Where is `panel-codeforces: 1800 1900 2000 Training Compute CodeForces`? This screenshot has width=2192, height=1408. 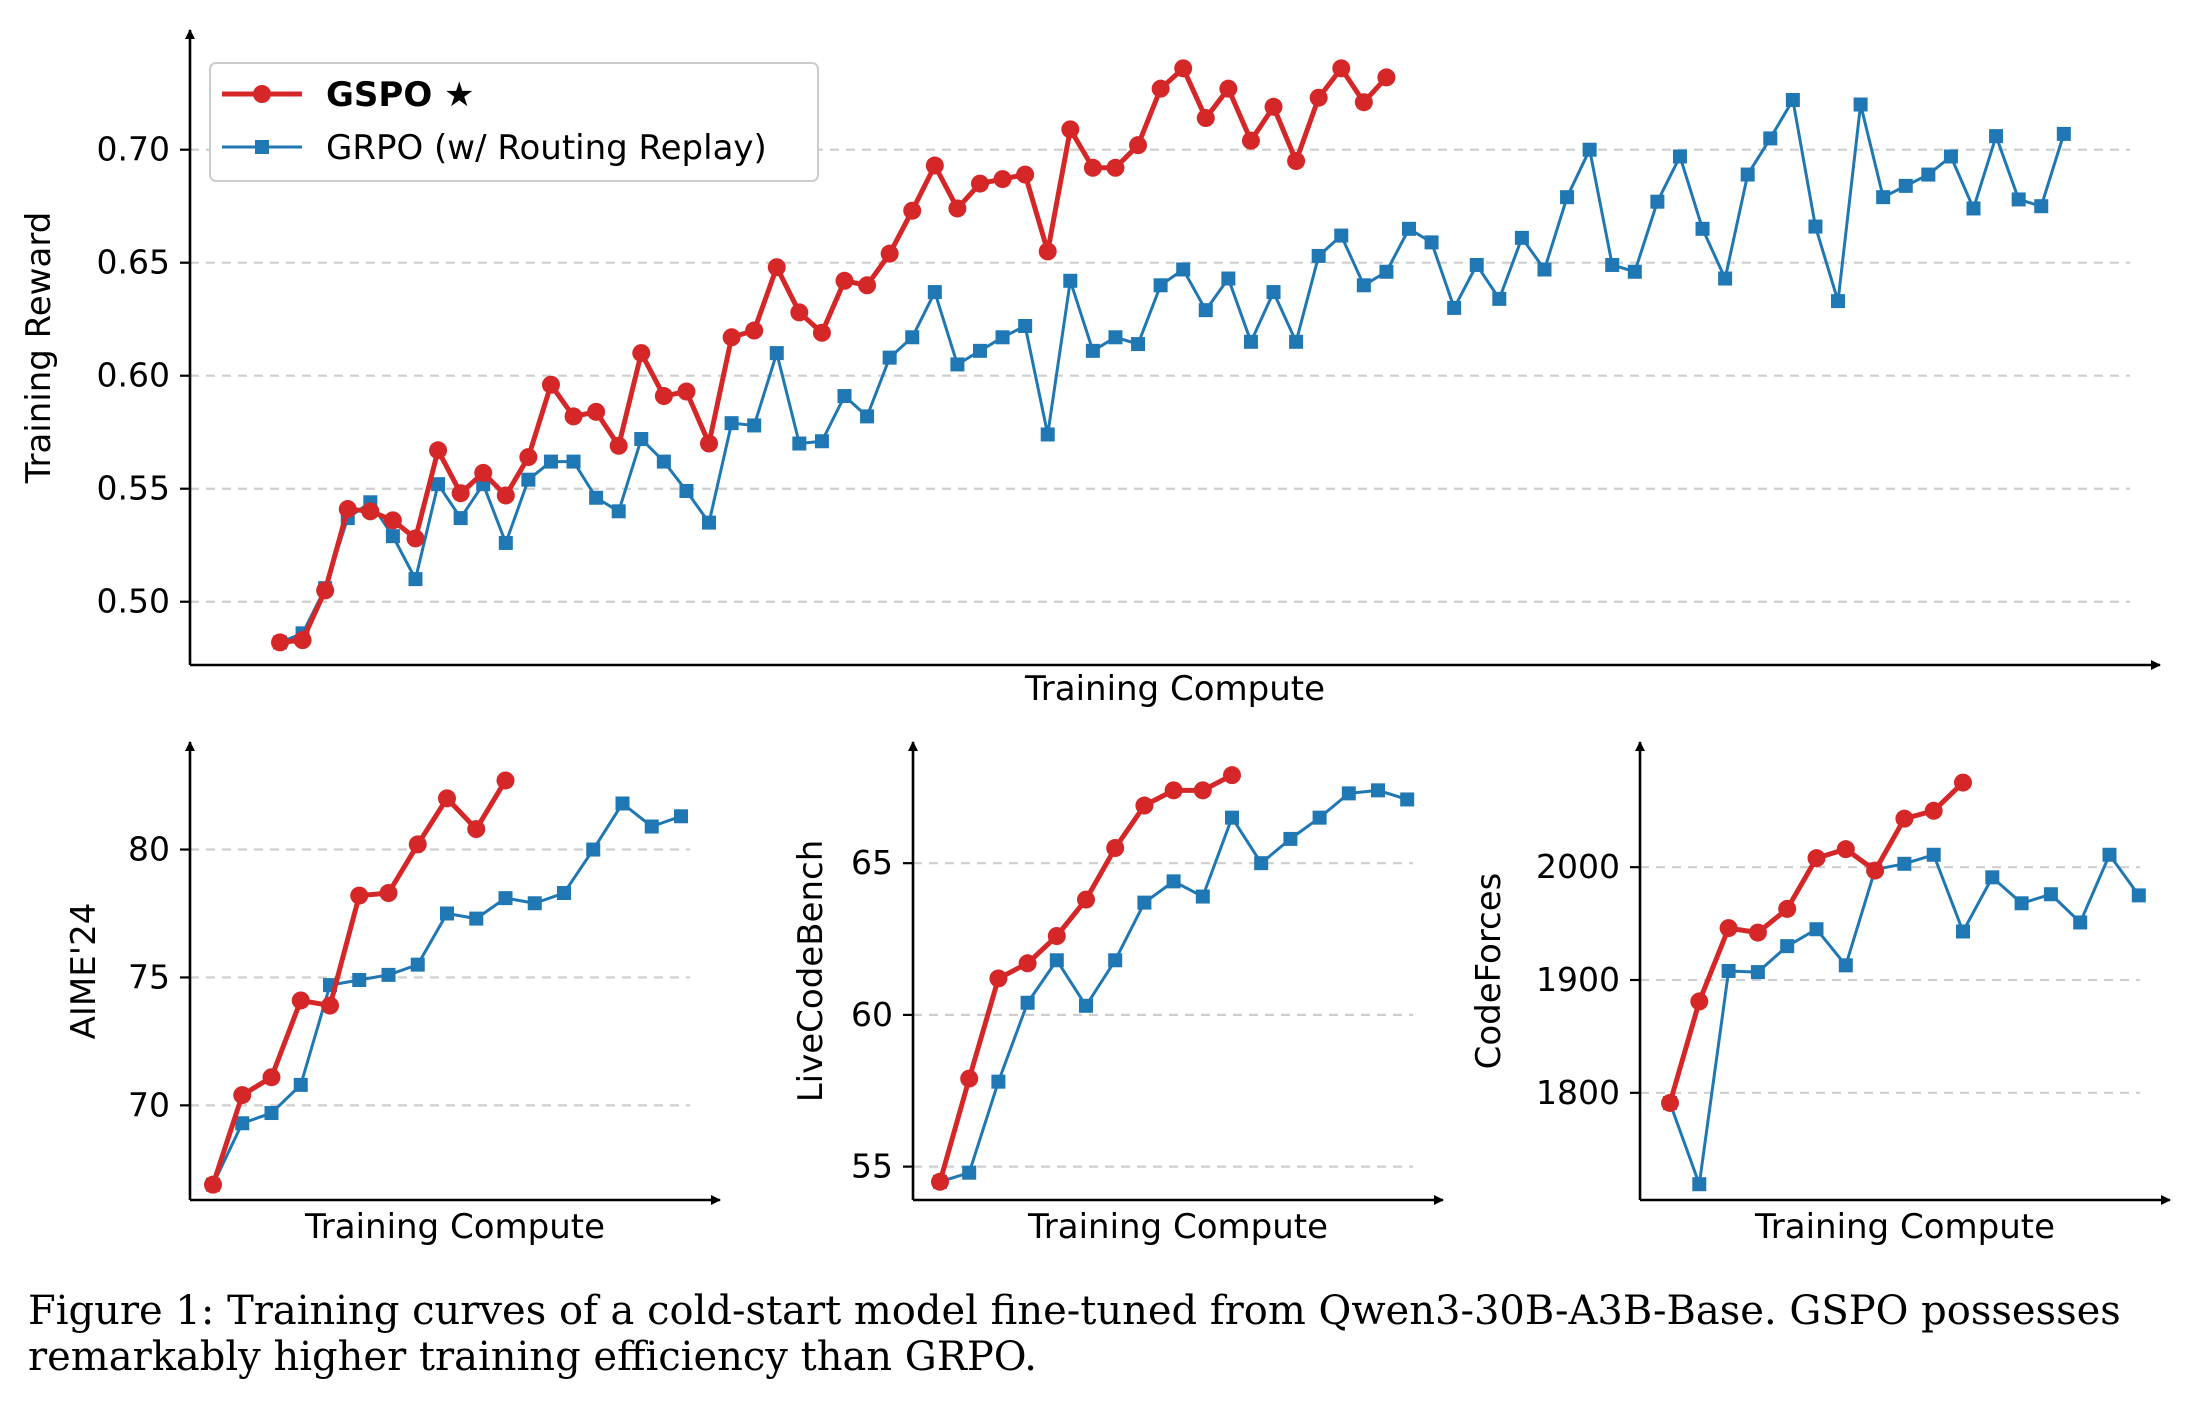
panel-codeforces: 1800 1900 2000 Training Compute CodeForces is located at coordinates (1820, 994).